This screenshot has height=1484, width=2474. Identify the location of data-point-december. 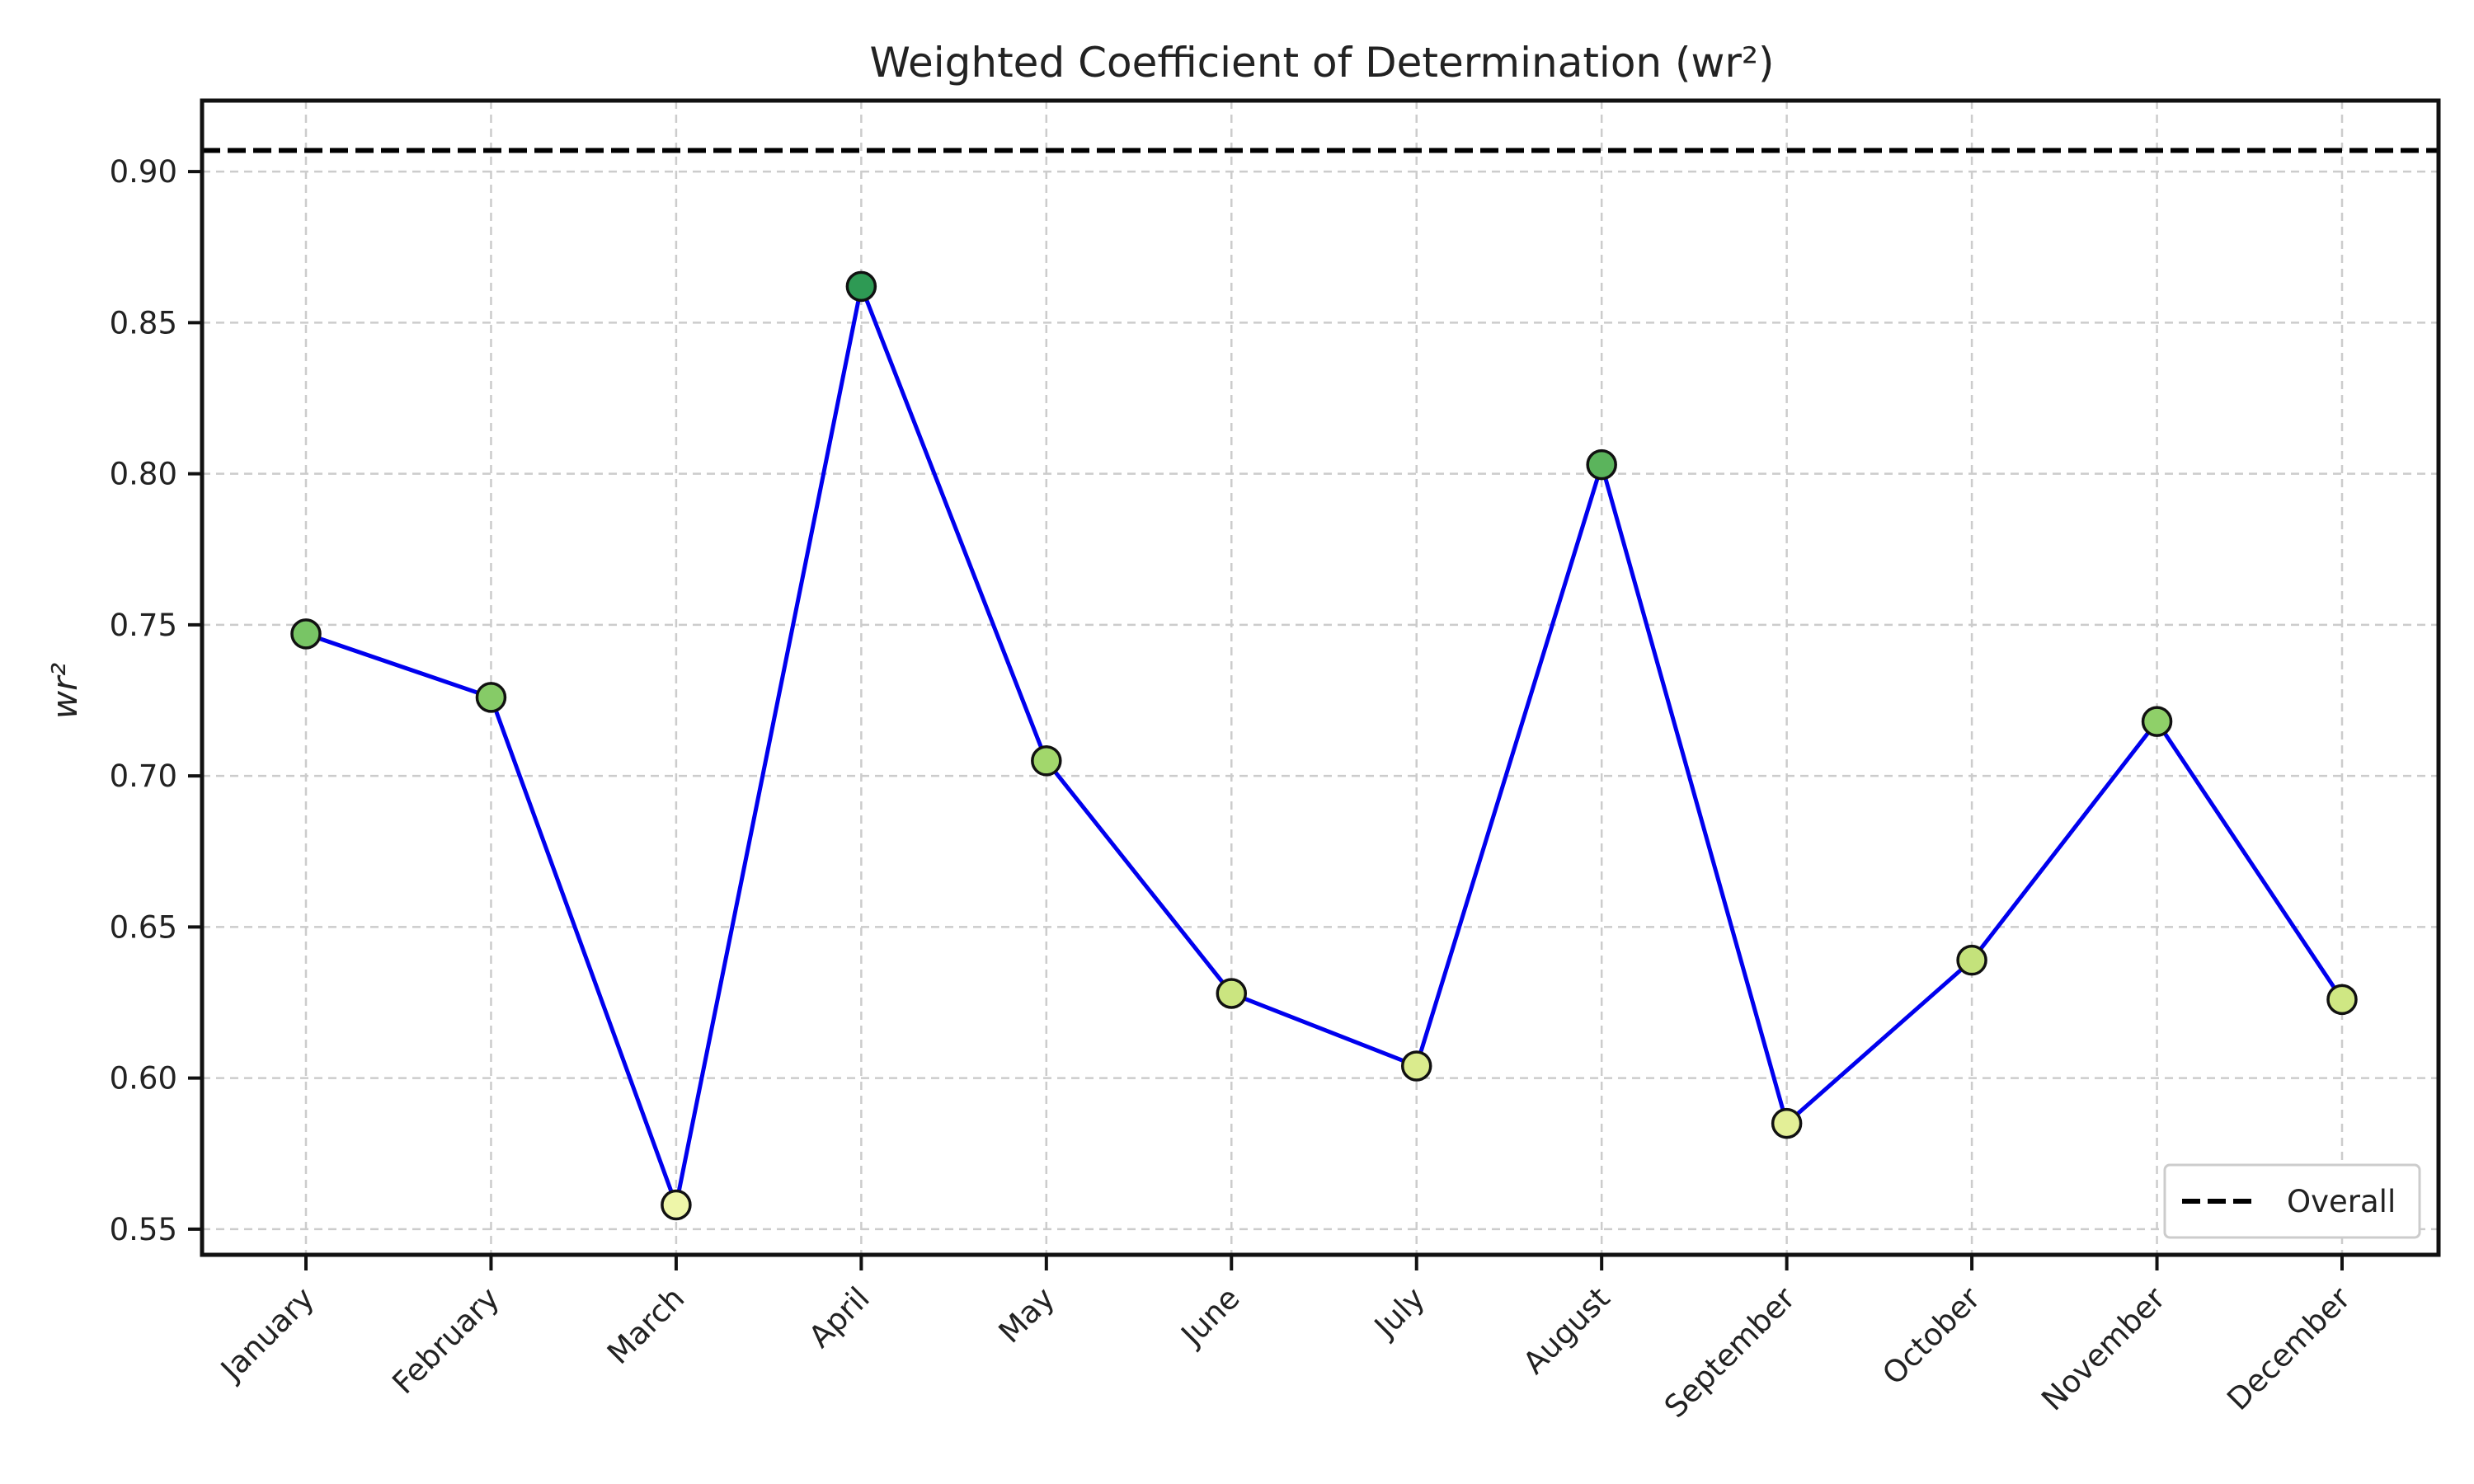
(2342, 1000).